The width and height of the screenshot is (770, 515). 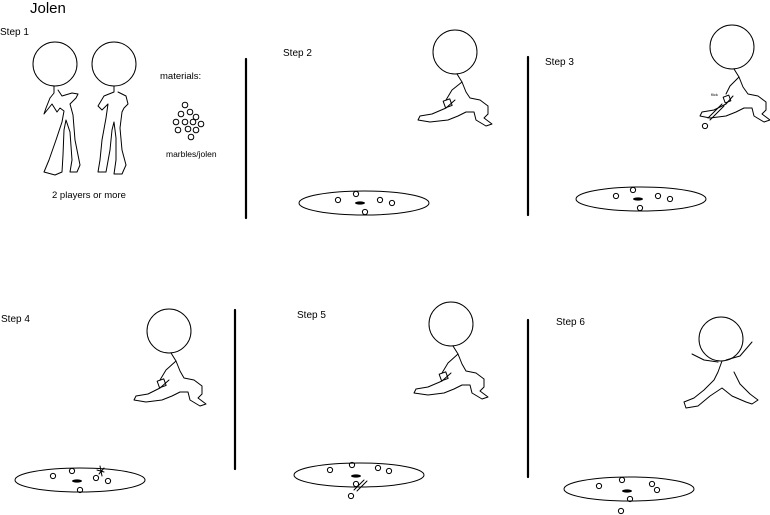 I want to click on player-figure-right, so click(x=114, y=108).